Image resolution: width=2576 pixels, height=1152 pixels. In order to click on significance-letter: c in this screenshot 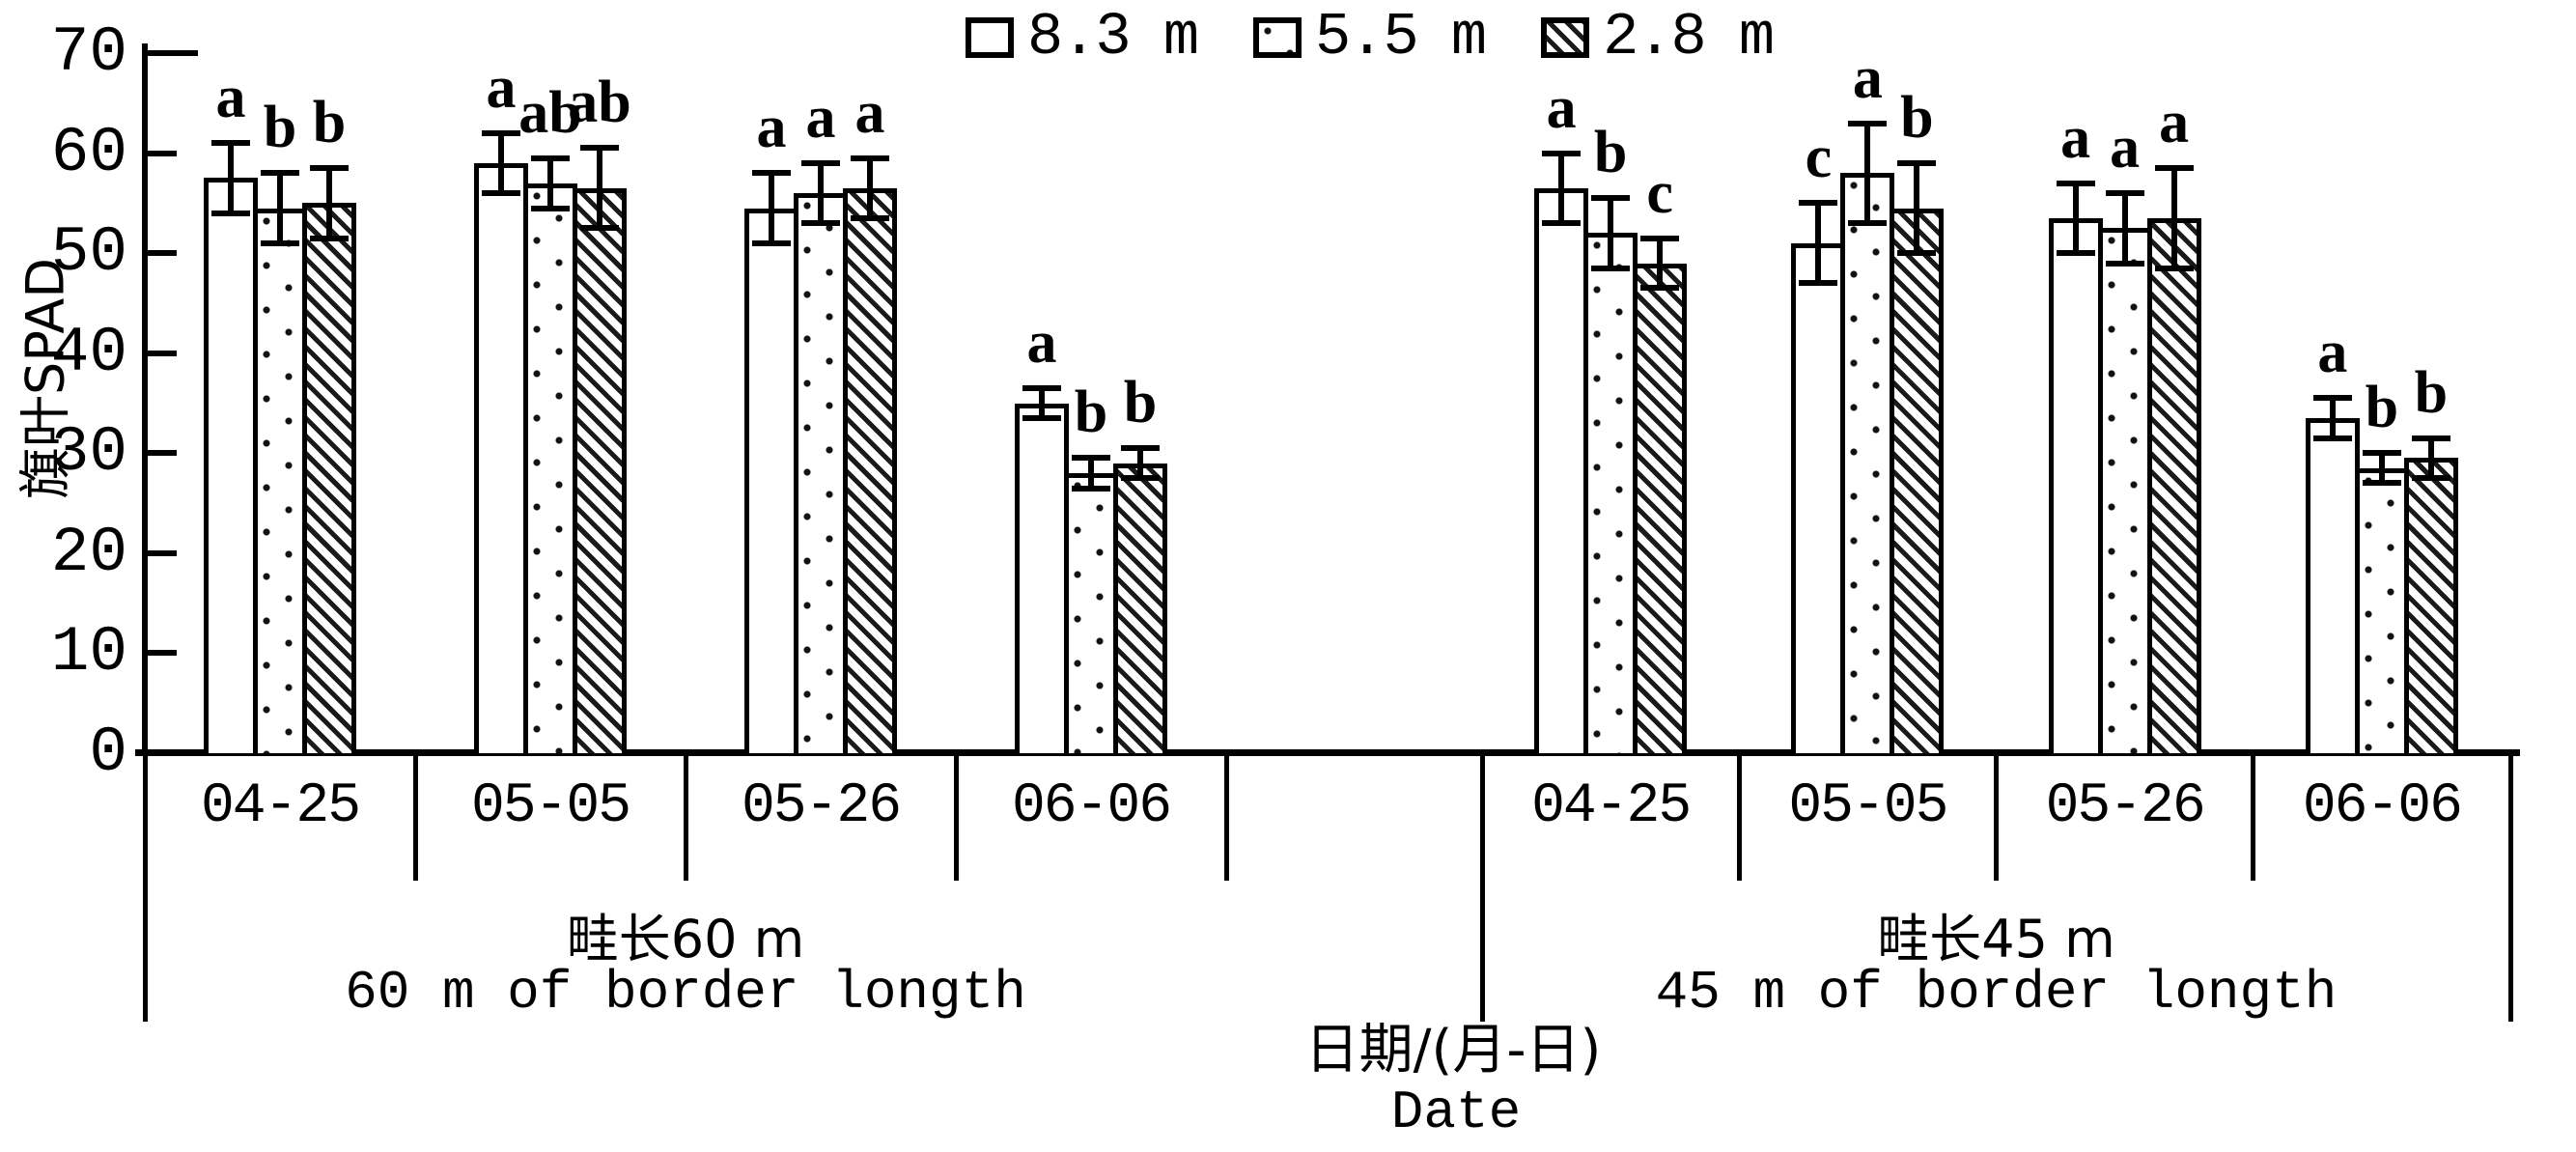, I will do `click(1660, 192)`.